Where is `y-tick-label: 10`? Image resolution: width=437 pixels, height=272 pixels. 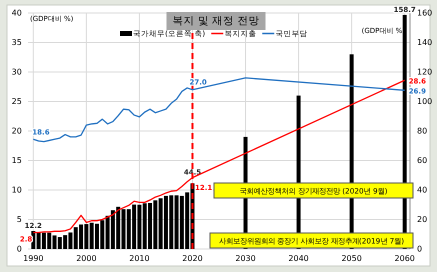
y-tick-label: 10 is located at coordinates (17, 190).